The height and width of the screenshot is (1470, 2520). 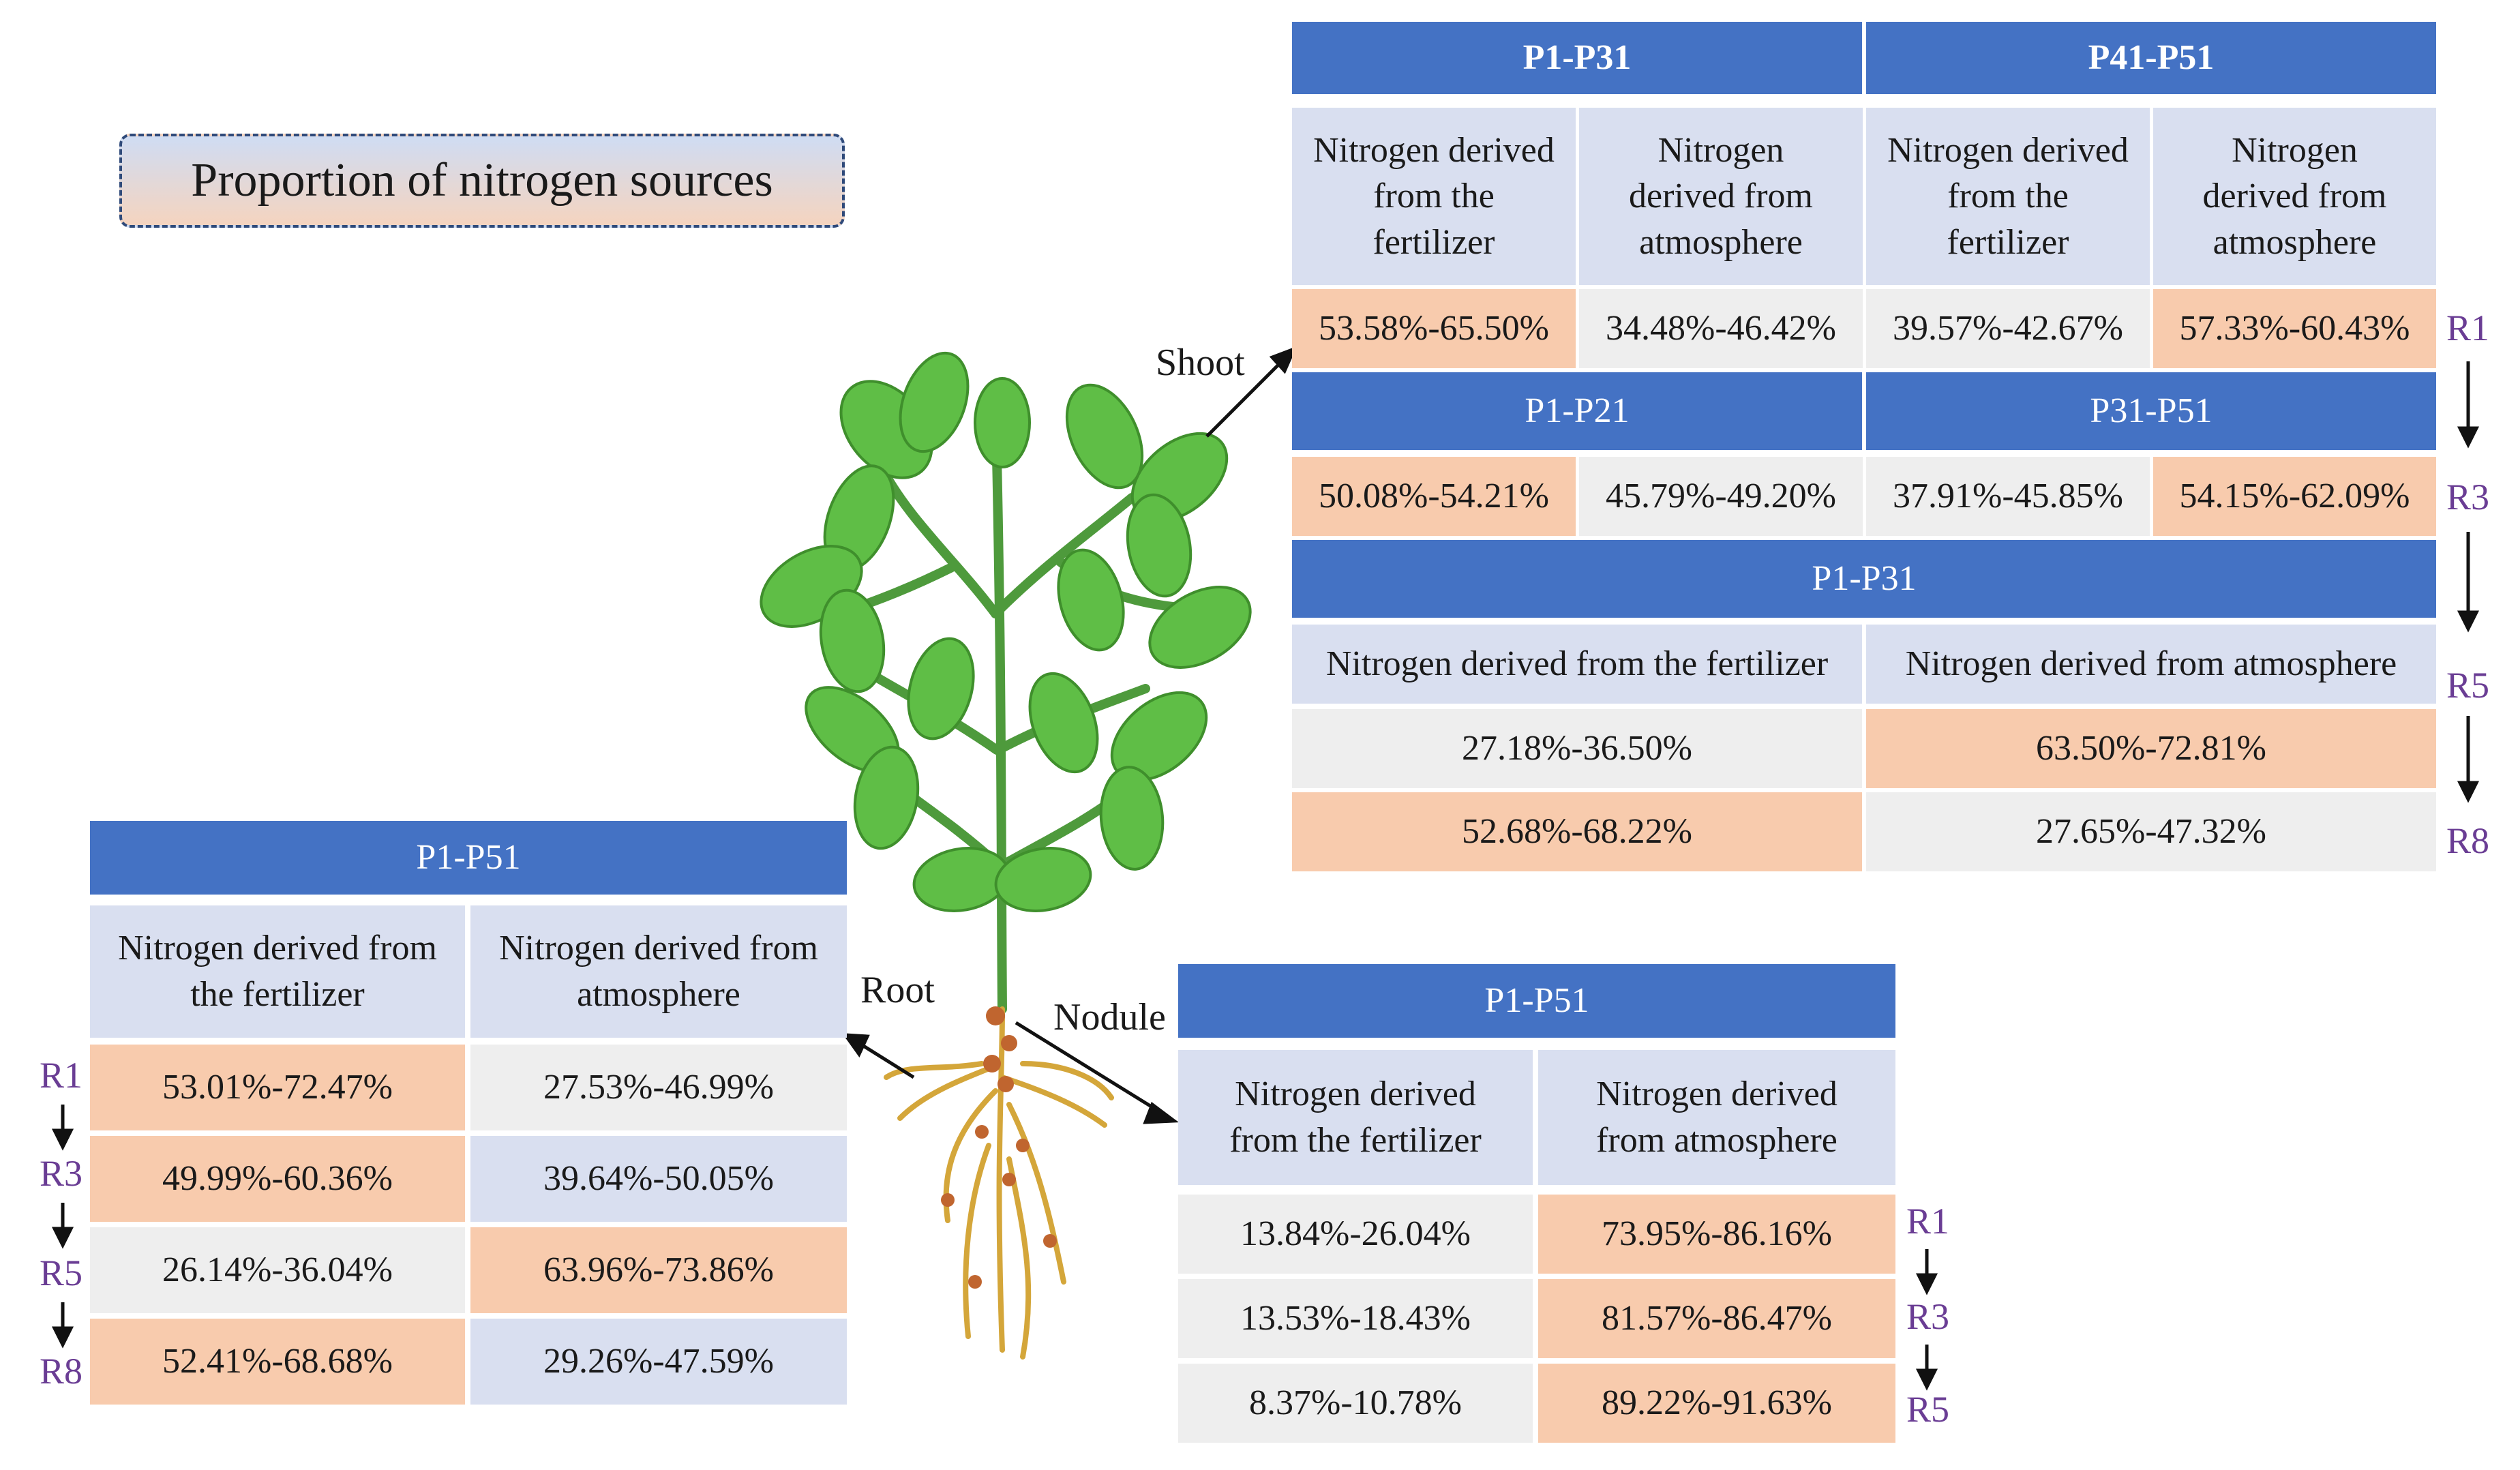 I want to click on root-label: Root, so click(x=897, y=990).